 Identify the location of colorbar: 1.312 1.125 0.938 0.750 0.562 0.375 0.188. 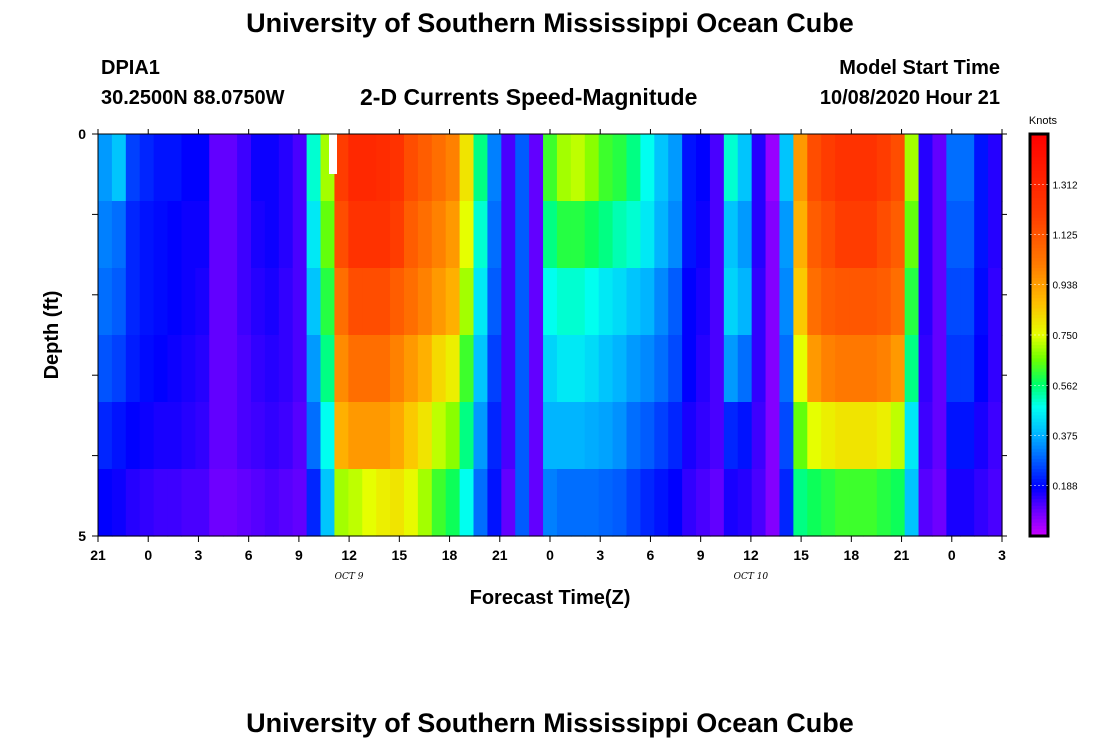
(1053, 335).